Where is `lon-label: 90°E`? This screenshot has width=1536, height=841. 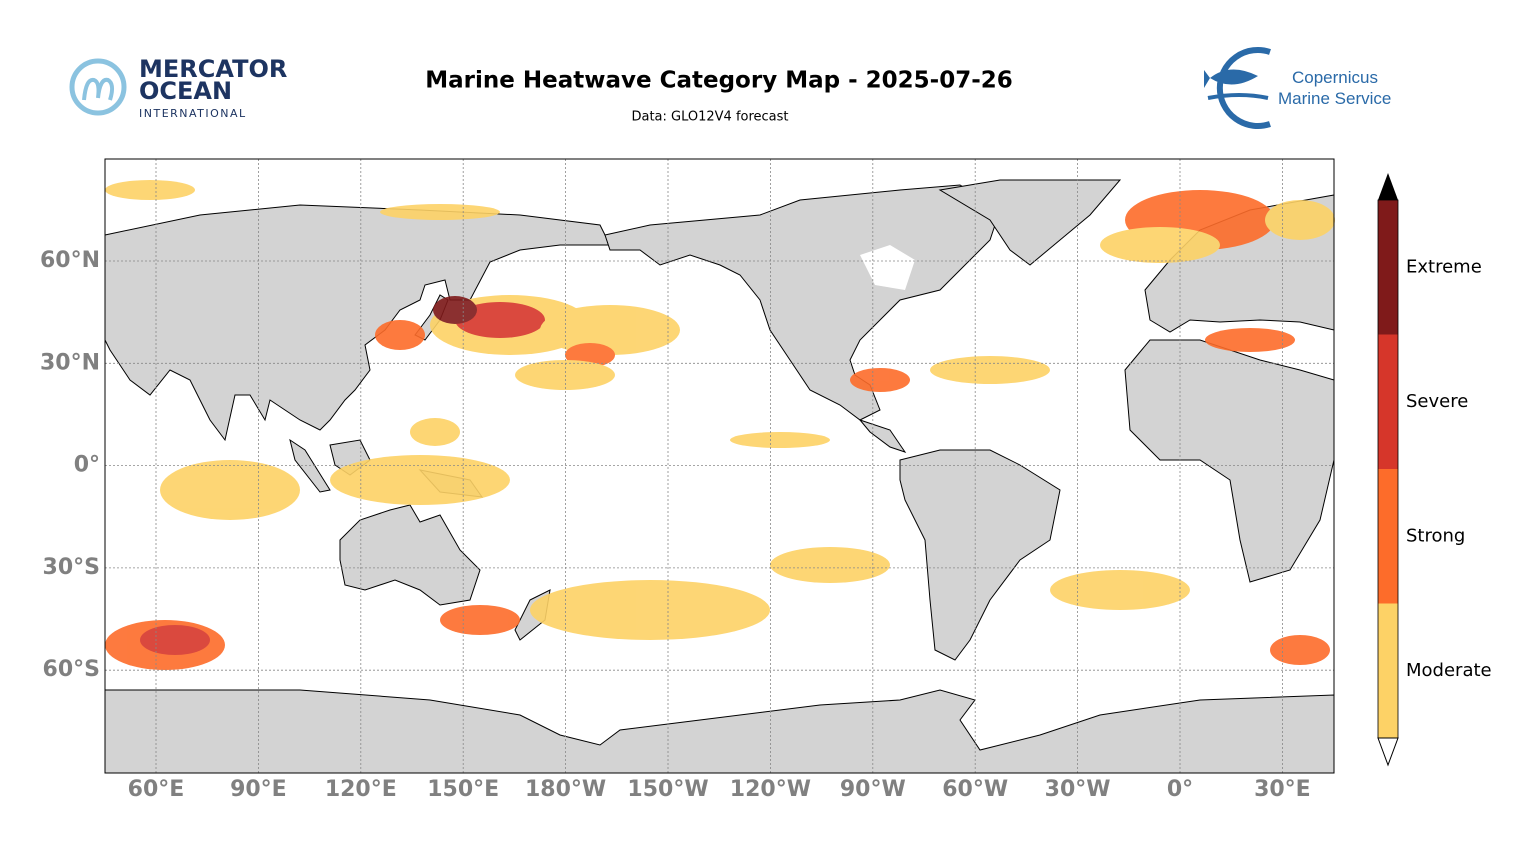 lon-label: 90°E is located at coordinates (258, 789).